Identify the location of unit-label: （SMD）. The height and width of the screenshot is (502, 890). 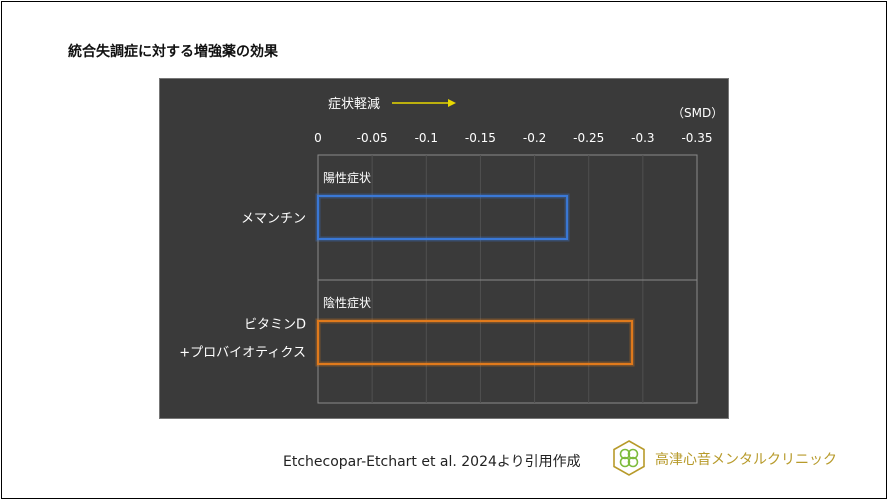
(697, 113).